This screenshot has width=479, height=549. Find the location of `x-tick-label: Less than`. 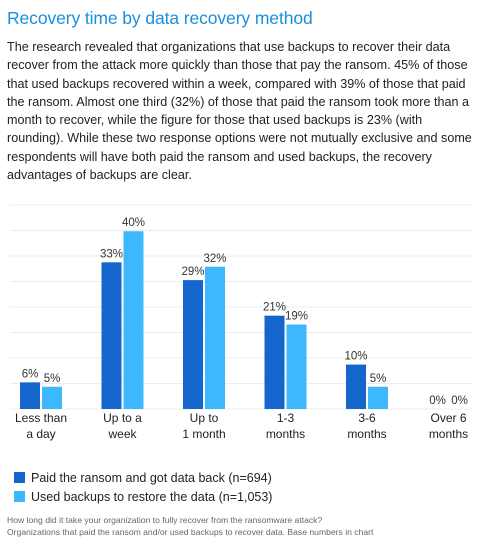

x-tick-label: Less than is located at coordinates (41, 418).